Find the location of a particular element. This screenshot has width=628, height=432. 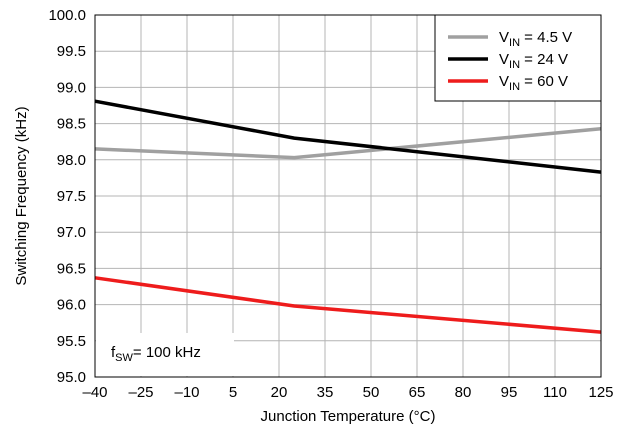

x-tick-label: 35 is located at coordinates (325, 392).